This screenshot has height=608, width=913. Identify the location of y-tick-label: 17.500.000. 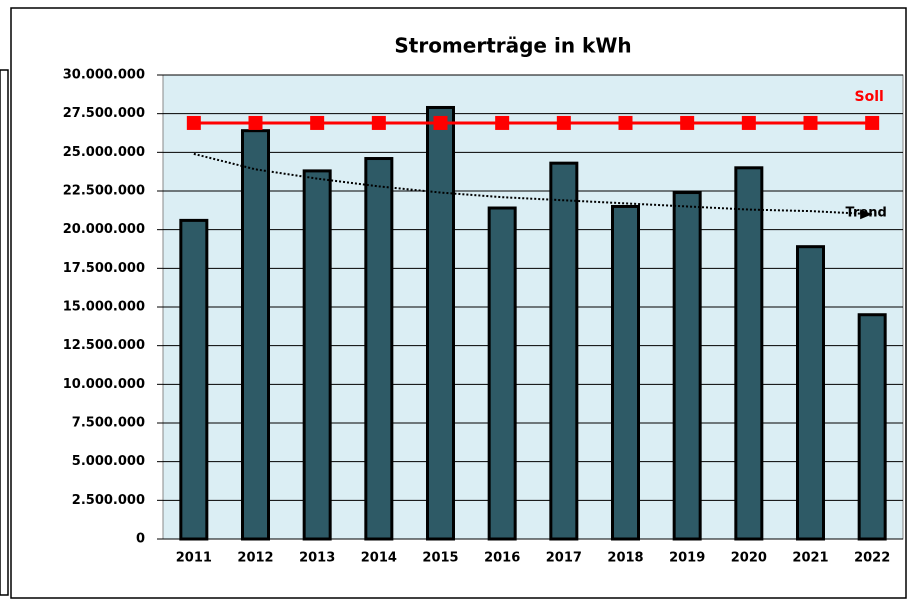
(104, 268).